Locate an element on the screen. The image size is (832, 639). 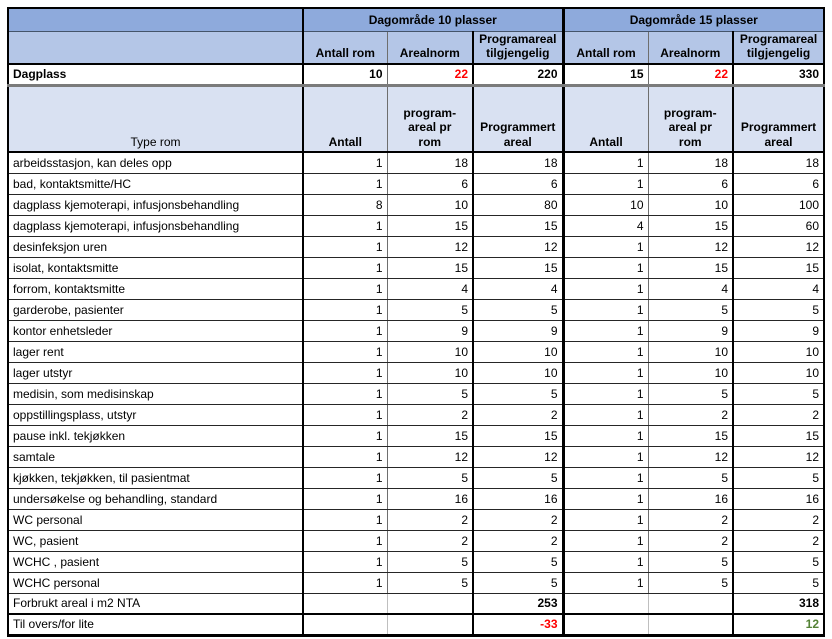
antall-column-header-right: Antall is located at coordinates (606, 119).